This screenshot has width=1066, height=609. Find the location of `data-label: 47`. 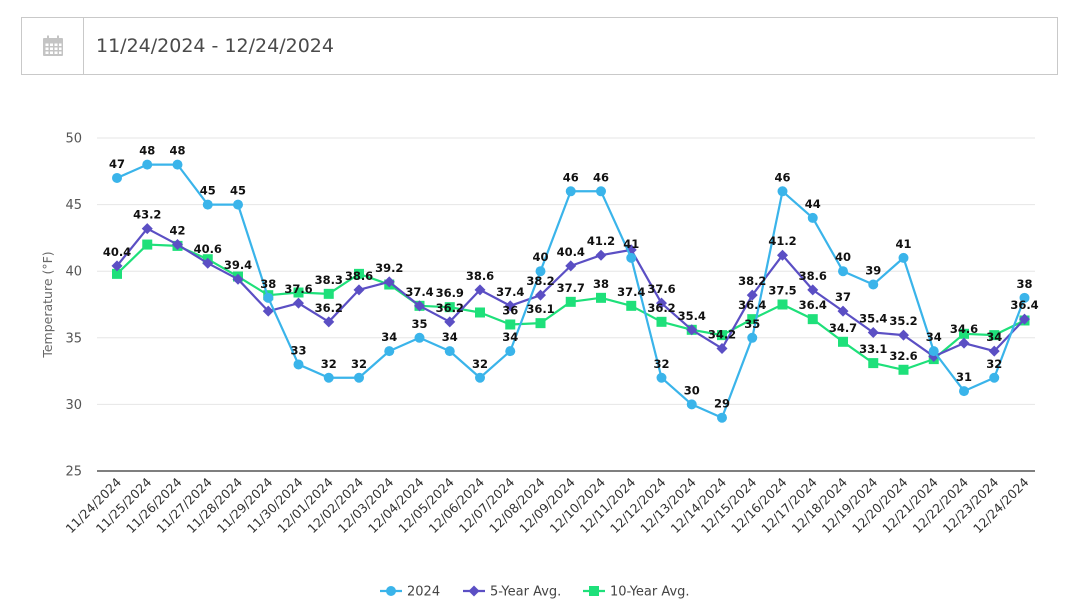

data-label: 47 is located at coordinates (117, 164).